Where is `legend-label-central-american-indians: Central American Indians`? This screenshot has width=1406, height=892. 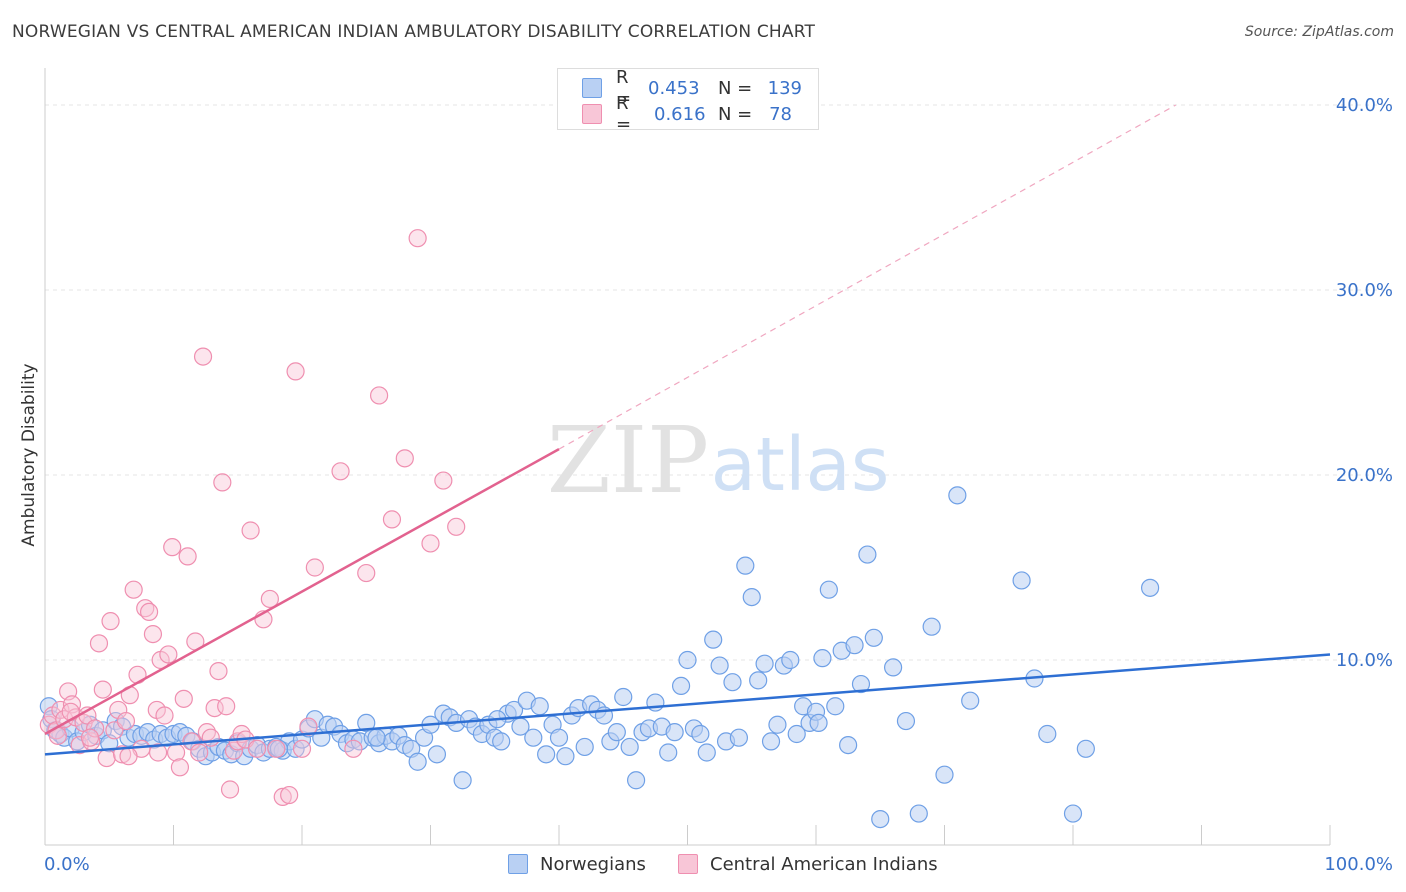 legend-label-central-american-indians: Central American Indians is located at coordinates (824, 864).